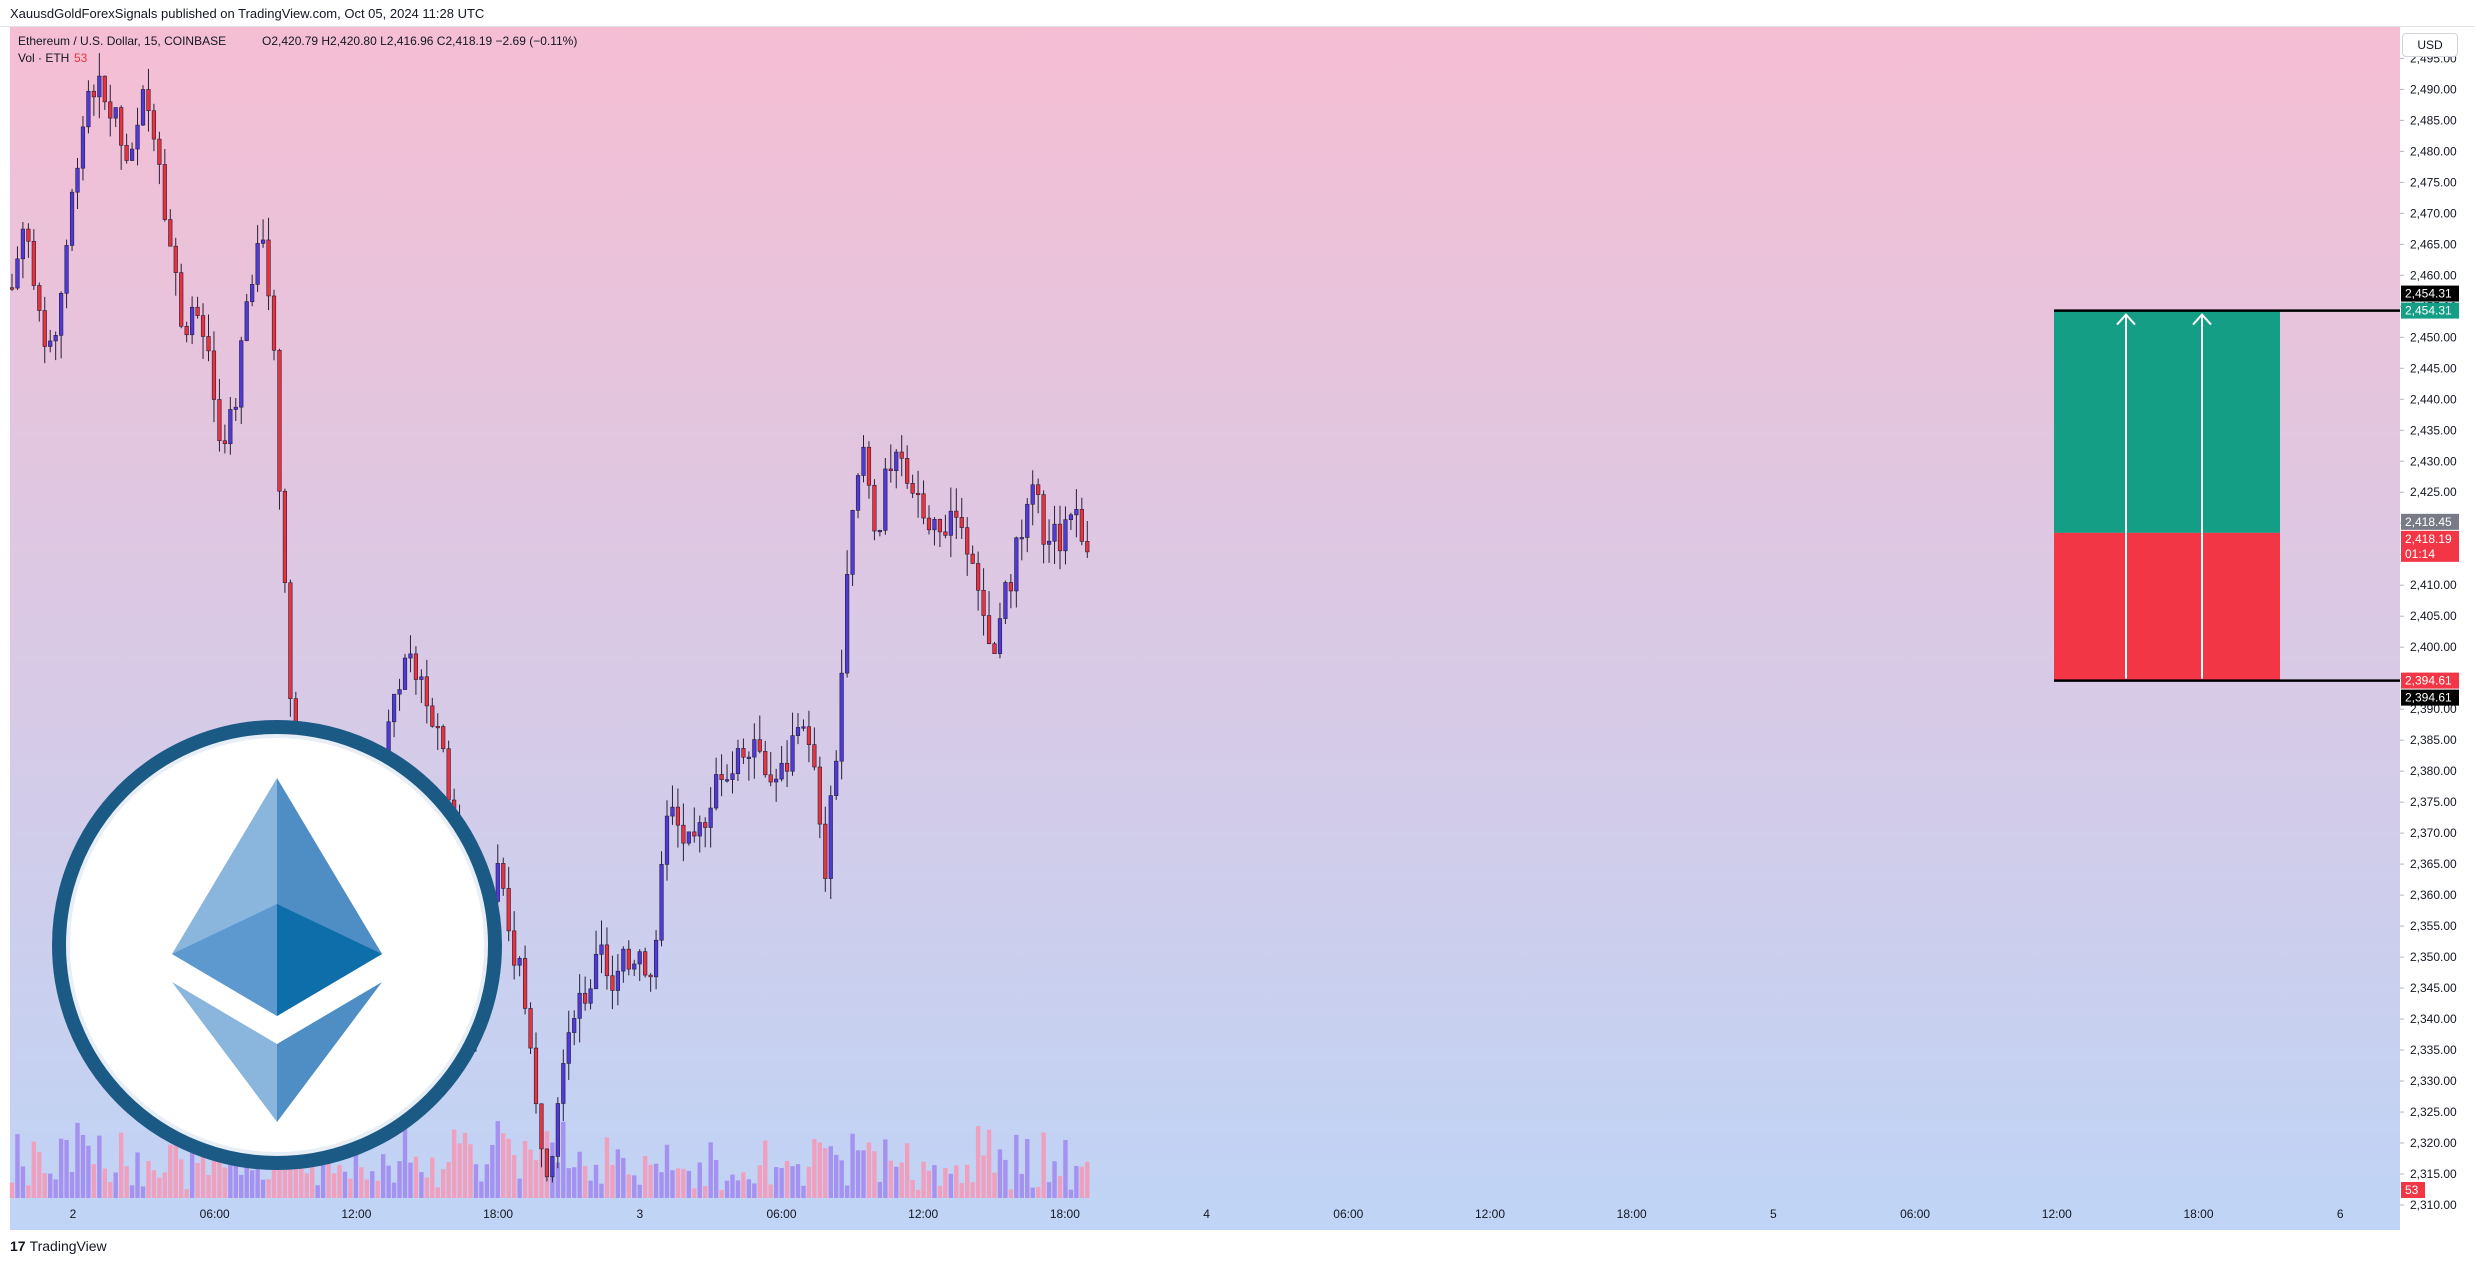 The image size is (2475, 1262). I want to click on target-price-label-top-bg, so click(2430, 293).